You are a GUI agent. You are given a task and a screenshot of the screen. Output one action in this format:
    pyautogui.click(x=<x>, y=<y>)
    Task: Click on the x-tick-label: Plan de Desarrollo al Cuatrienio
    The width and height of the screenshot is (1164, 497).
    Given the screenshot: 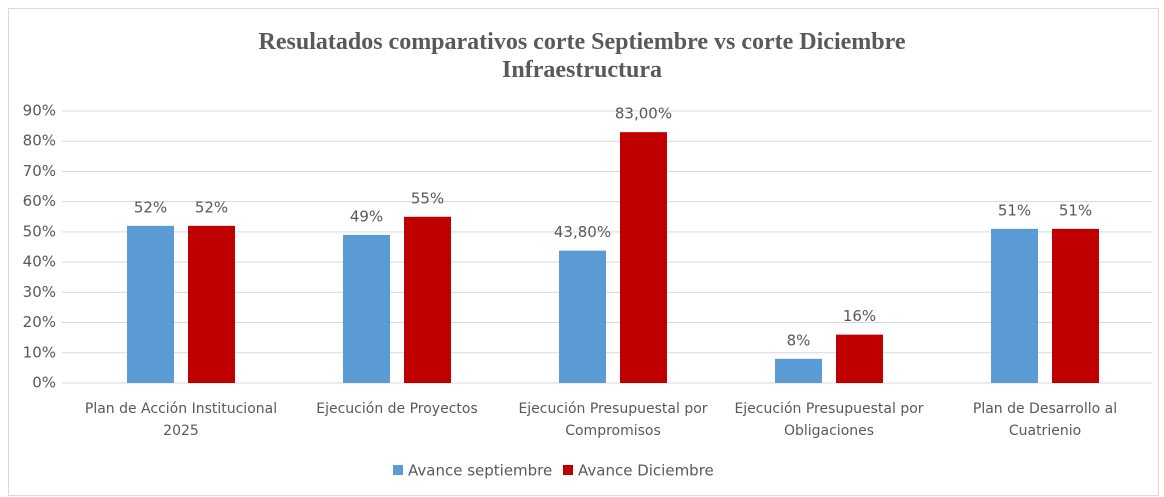 What is the action you would take?
    pyautogui.click(x=1045, y=420)
    